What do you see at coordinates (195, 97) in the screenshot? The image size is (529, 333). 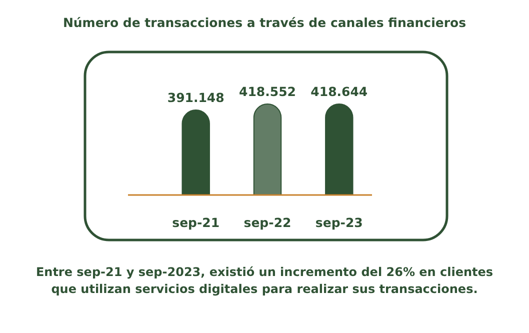 I see `data-label: 391.148` at bounding box center [195, 97].